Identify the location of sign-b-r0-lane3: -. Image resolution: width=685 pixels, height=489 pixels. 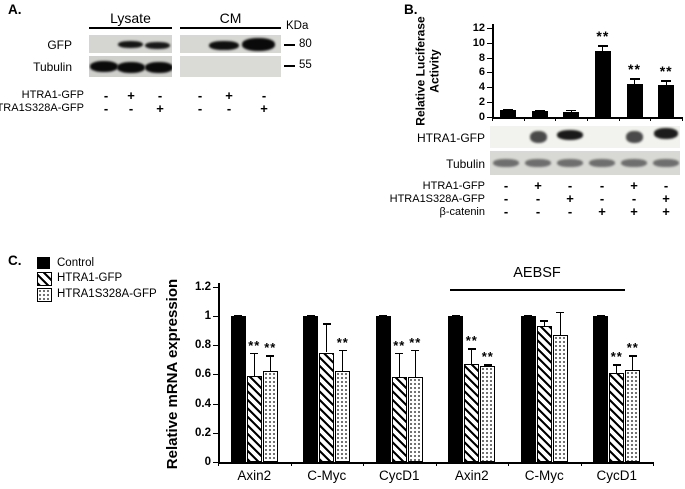
(602, 185).